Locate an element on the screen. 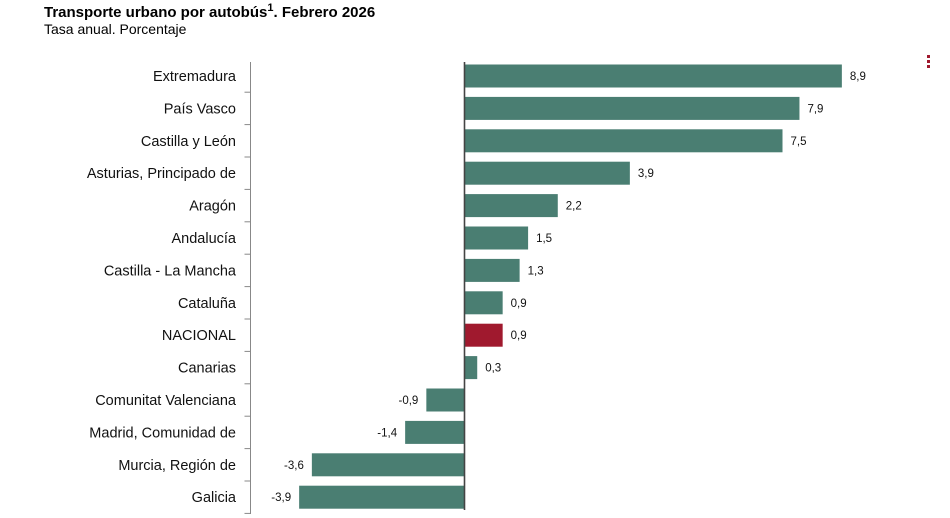  value-label: 0,3 is located at coordinates (493, 369).